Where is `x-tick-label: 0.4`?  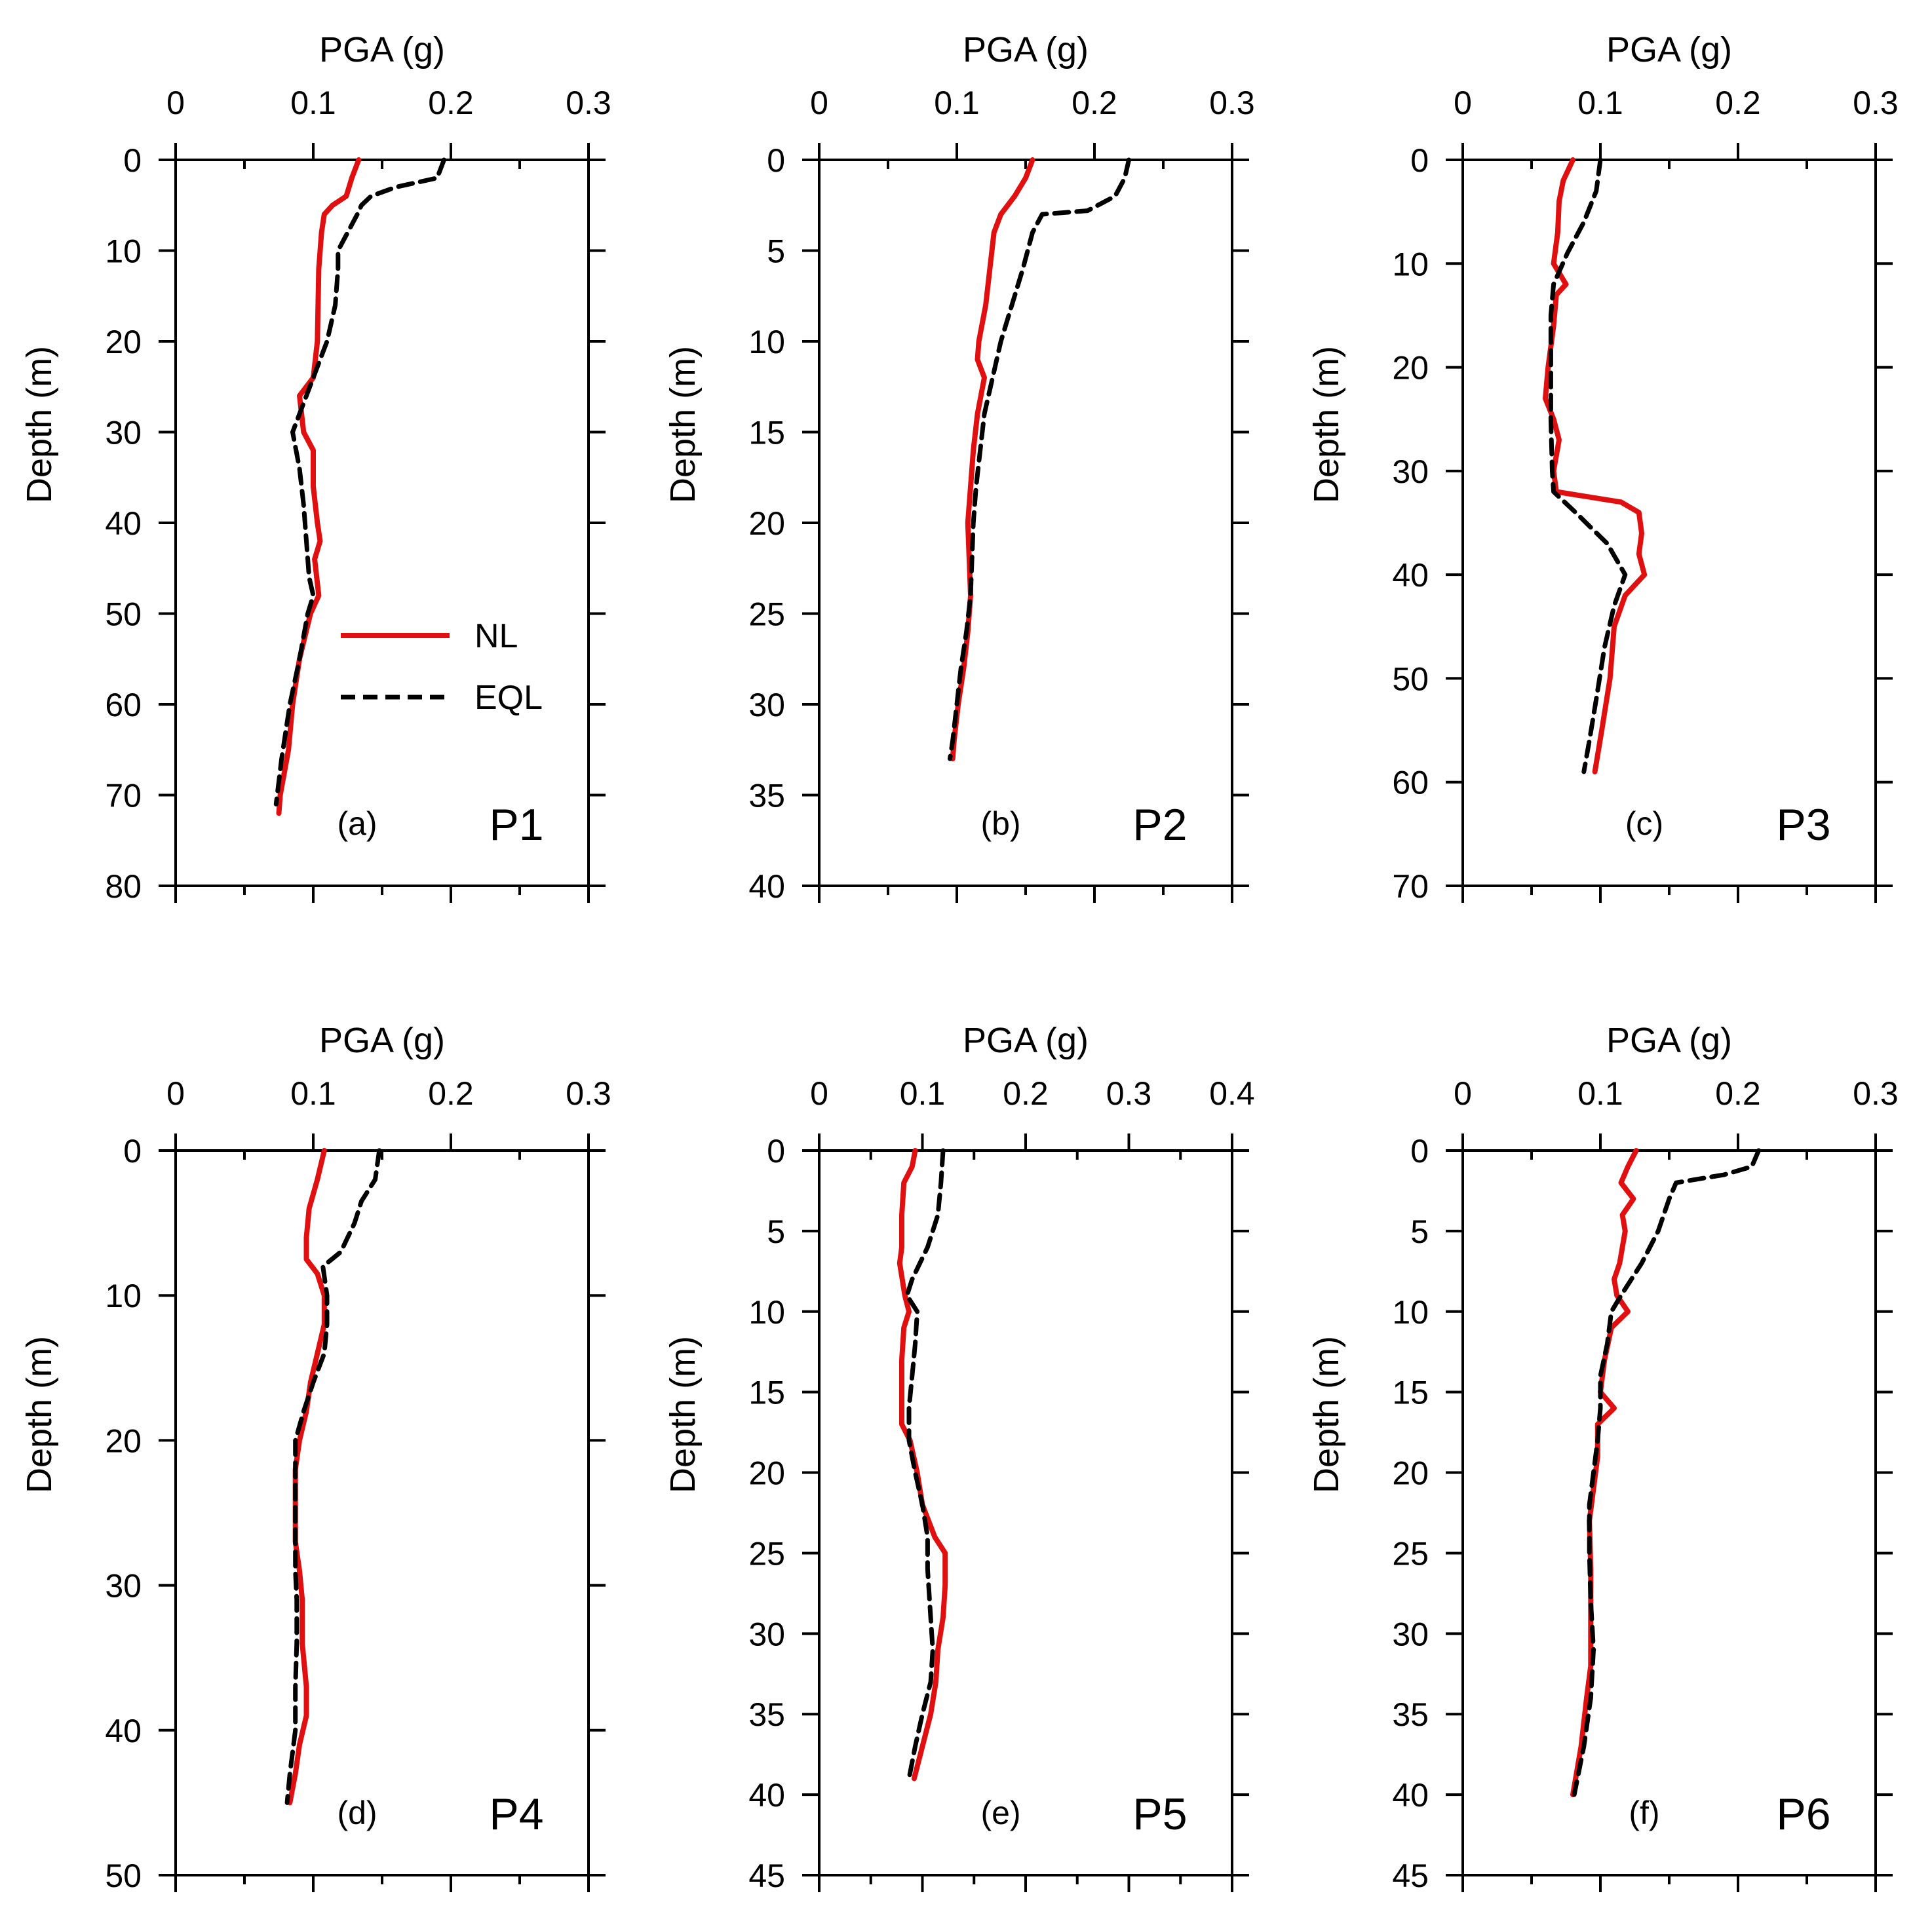
x-tick-label: 0.4 is located at coordinates (1232, 1094).